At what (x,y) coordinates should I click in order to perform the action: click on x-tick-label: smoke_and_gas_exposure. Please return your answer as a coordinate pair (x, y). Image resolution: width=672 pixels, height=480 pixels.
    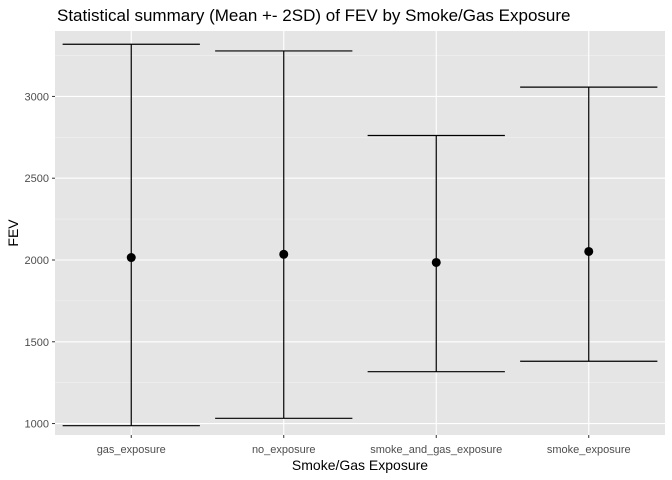
    Looking at the image, I should click on (436, 450).